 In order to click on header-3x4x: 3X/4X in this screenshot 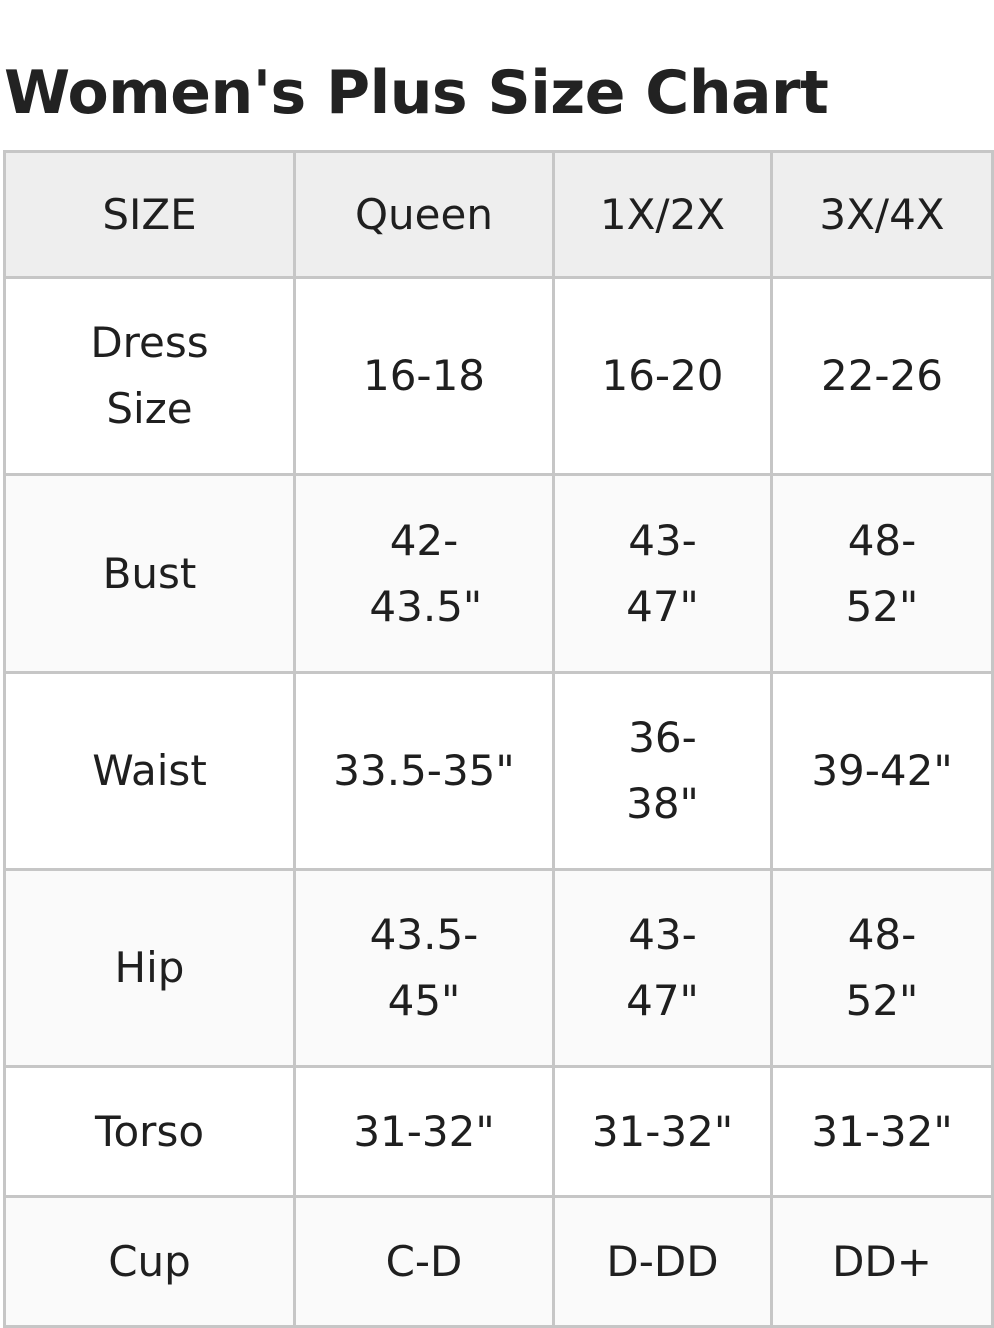, I will do `click(882, 214)`.